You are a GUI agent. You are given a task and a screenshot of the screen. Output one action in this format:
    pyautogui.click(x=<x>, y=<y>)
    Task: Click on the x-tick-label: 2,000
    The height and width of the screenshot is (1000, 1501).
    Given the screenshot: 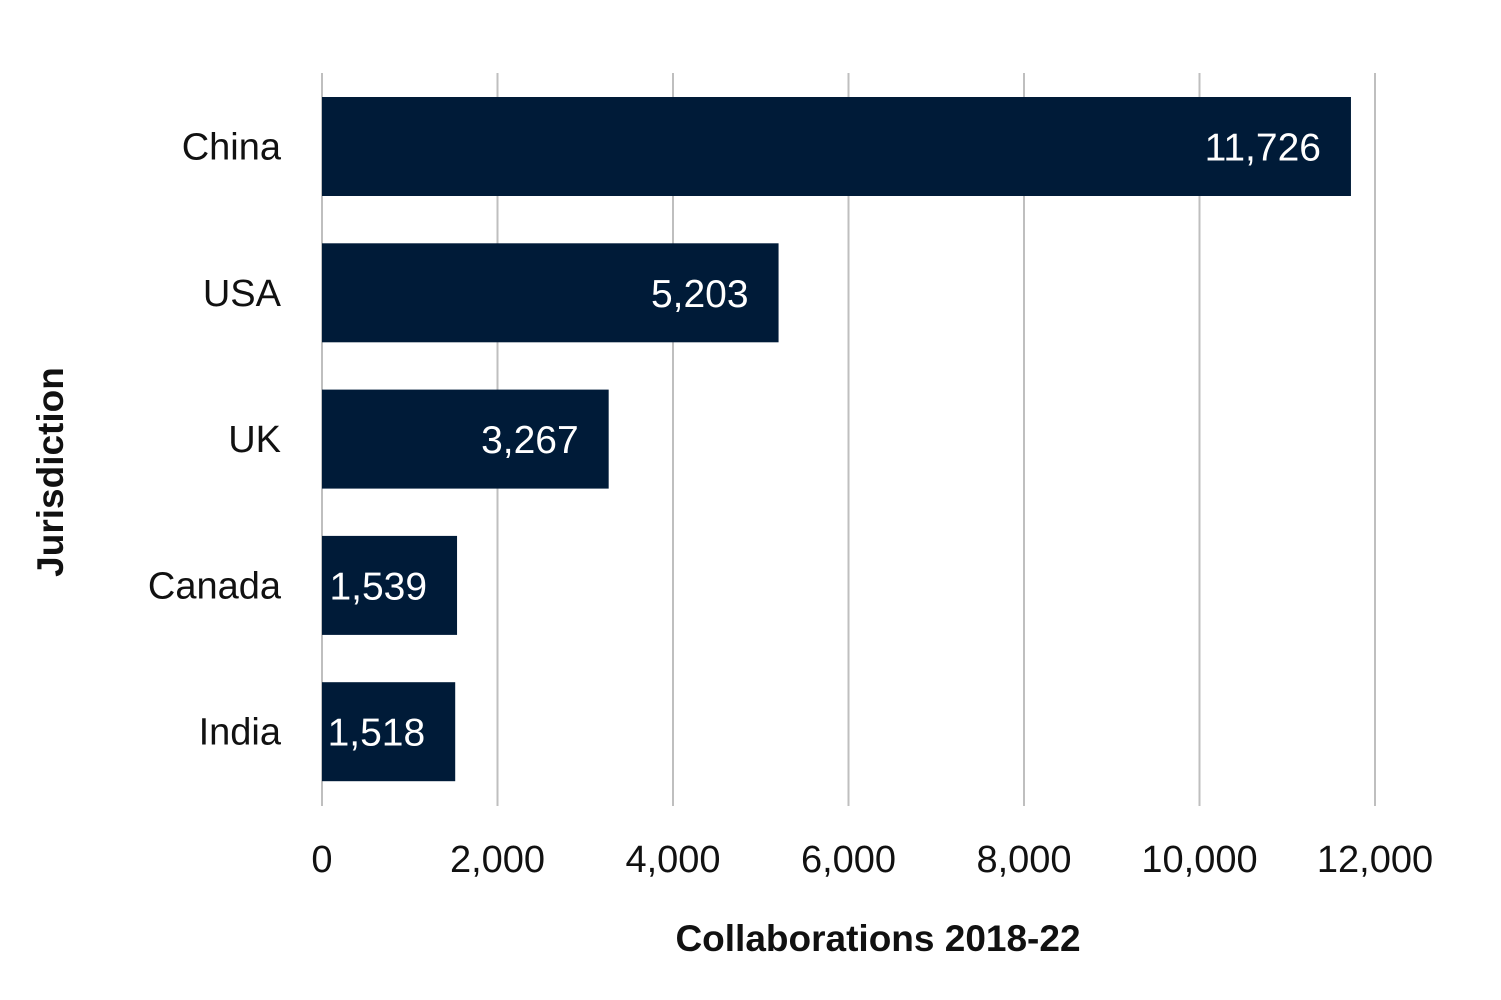 What is the action you would take?
    pyautogui.click(x=497, y=860)
    